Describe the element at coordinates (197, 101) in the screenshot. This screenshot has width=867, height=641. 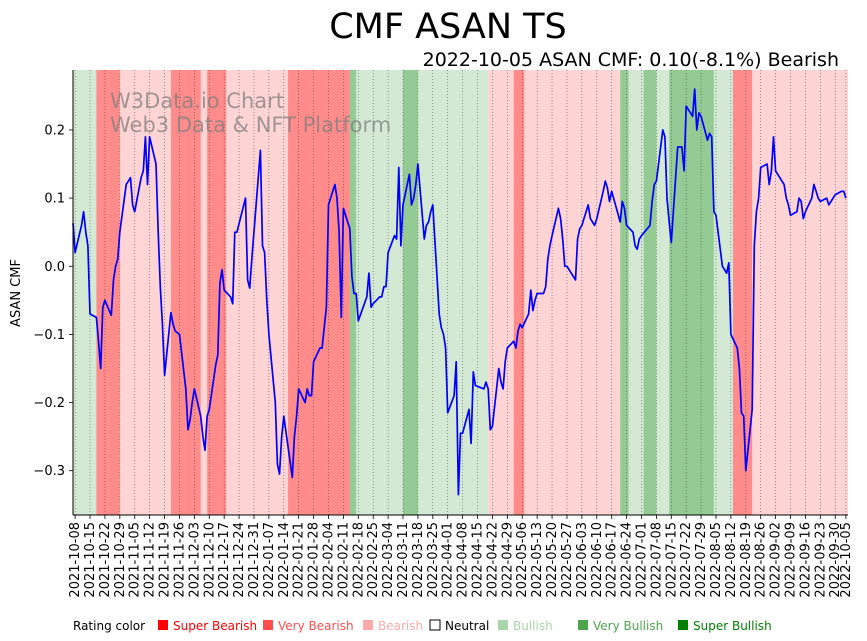
I see `watermark-line-1: W3Data.io Chart` at that location.